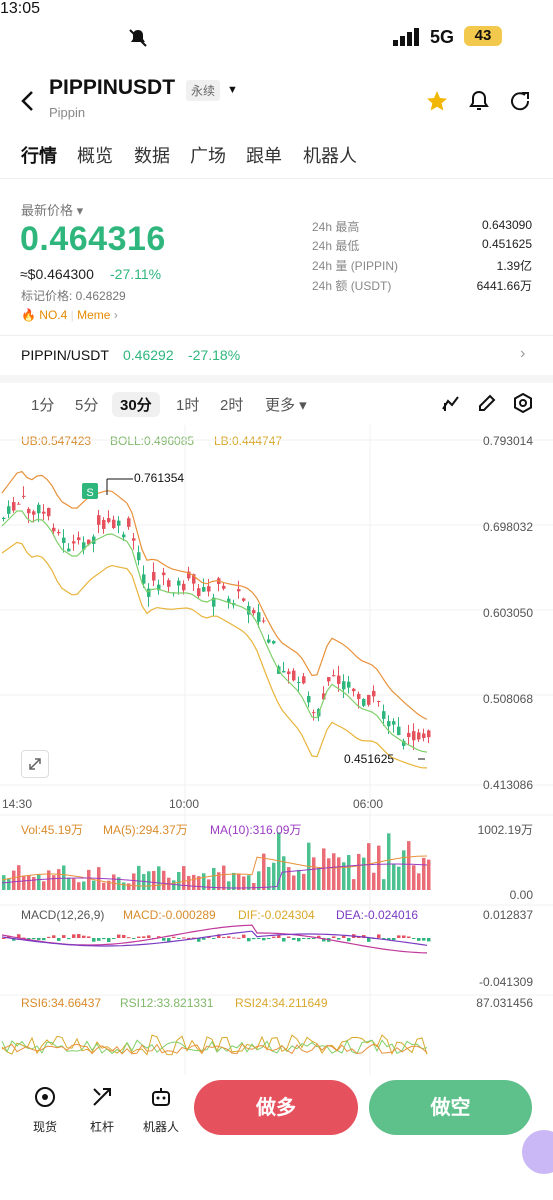  Describe the element at coordinates (35, 764) in the screenshot. I see `expand-icon` at that location.